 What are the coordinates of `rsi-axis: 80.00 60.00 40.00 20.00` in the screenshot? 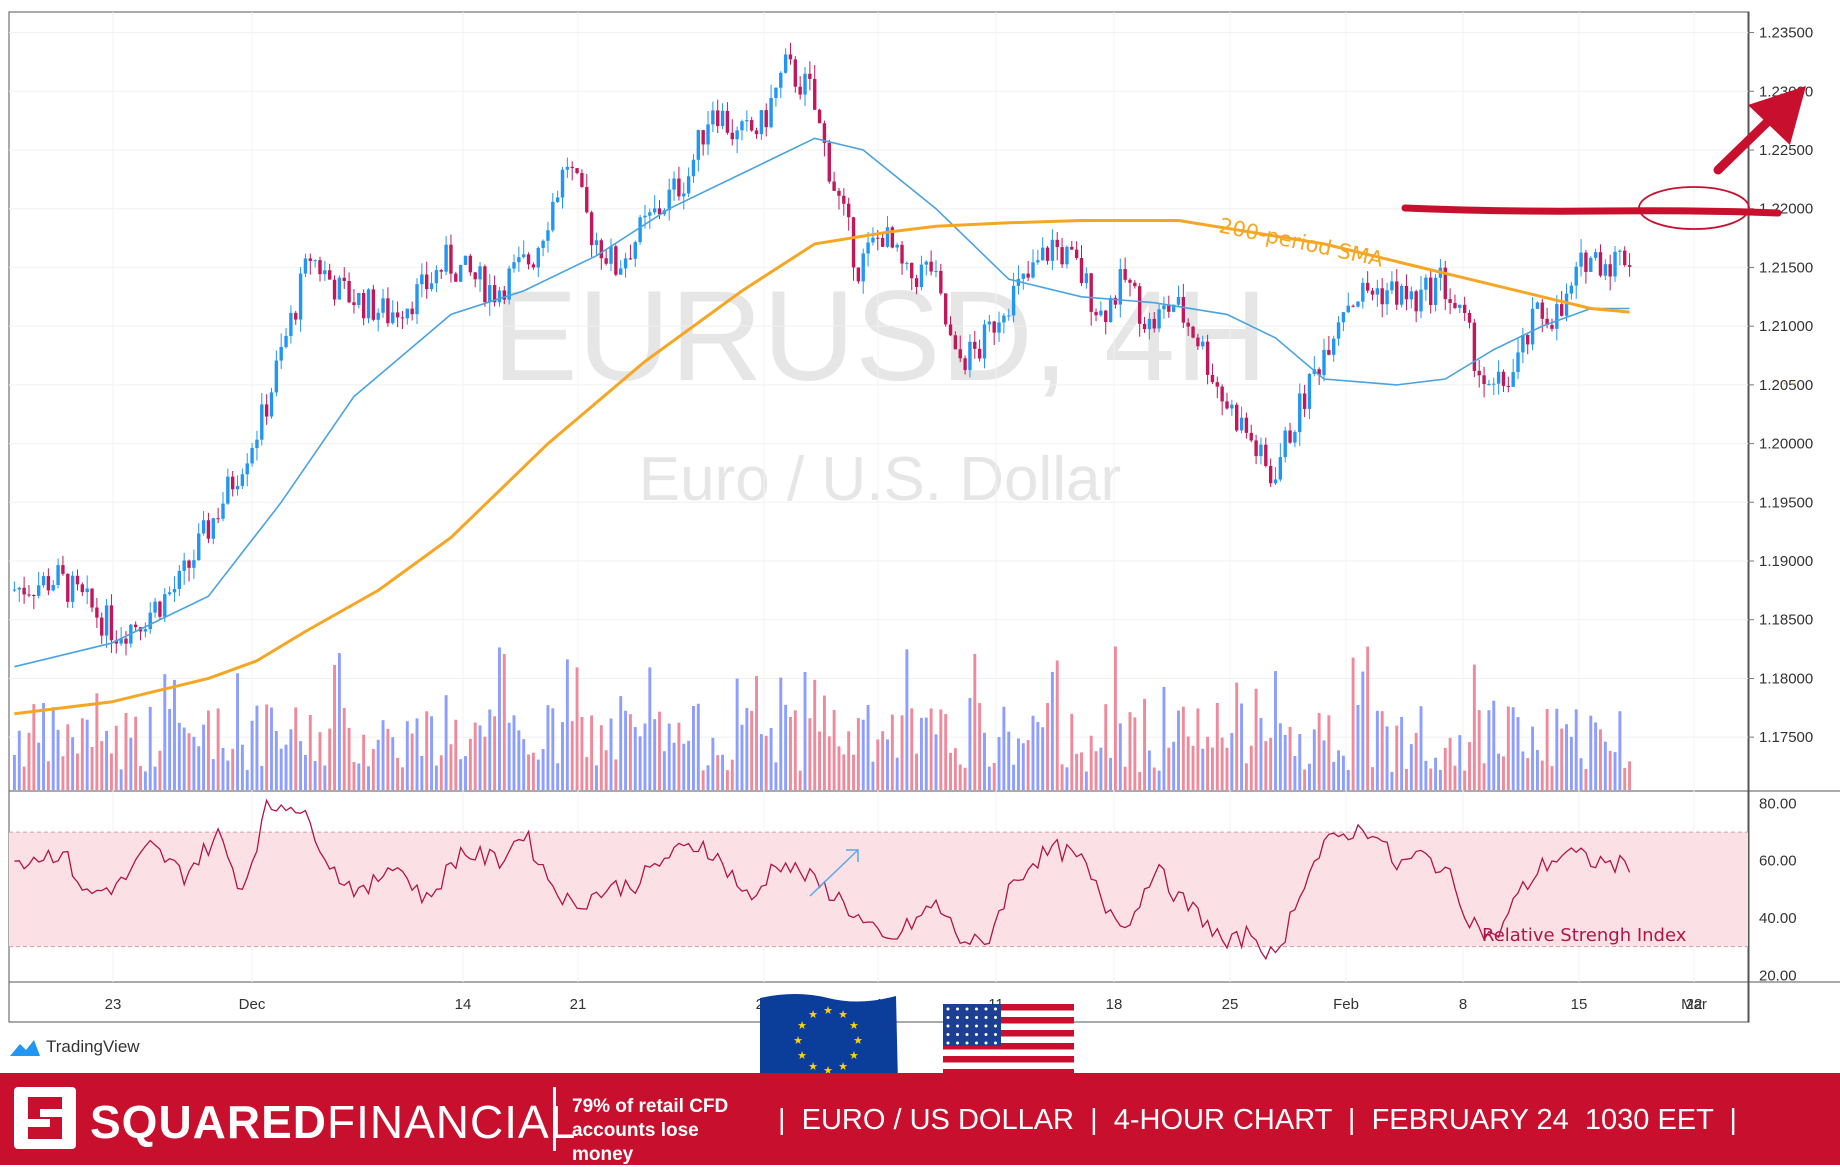 It's located at (1778, 889).